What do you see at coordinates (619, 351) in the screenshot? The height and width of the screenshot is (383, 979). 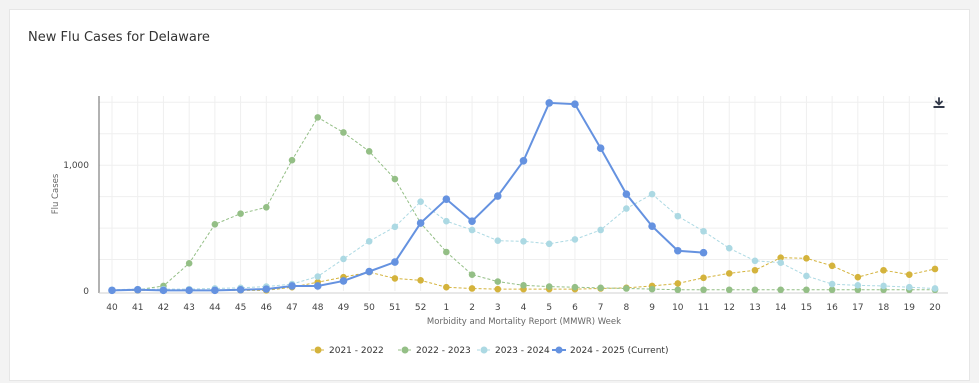 I see `legend-label: 2024 - 2025 (Current)` at bounding box center [619, 351].